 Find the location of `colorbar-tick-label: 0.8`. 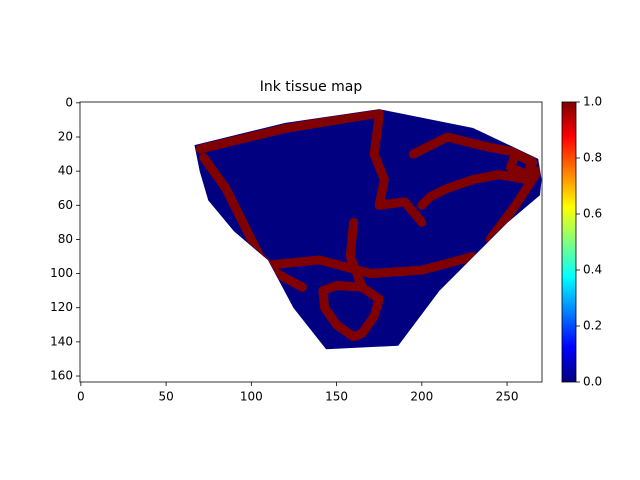

colorbar-tick-label: 0.8 is located at coordinates (592, 158).